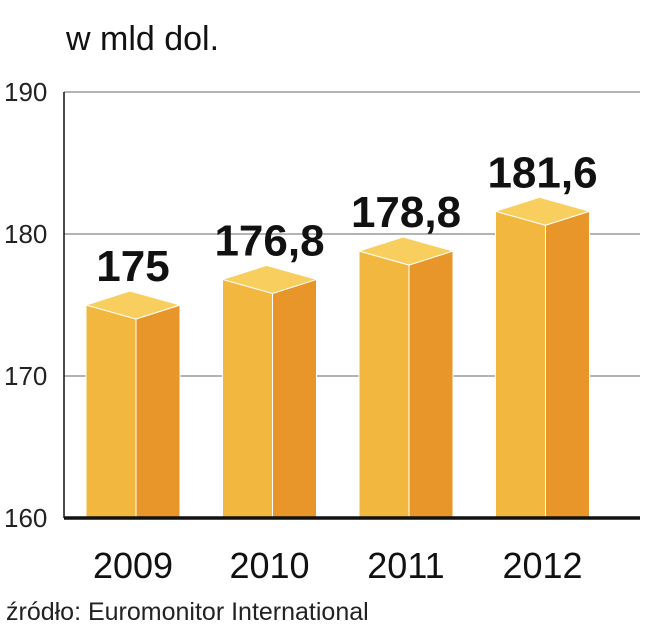  Describe the element at coordinates (25, 376) in the screenshot. I see `y-tick-label: 170` at that location.